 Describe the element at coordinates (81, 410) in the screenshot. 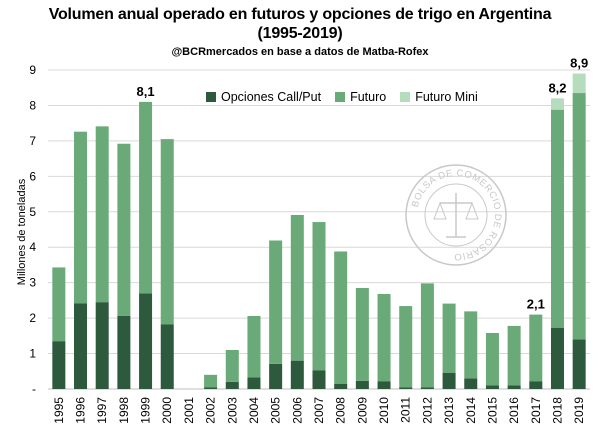

I see `x-tick-label: 1996` at that location.